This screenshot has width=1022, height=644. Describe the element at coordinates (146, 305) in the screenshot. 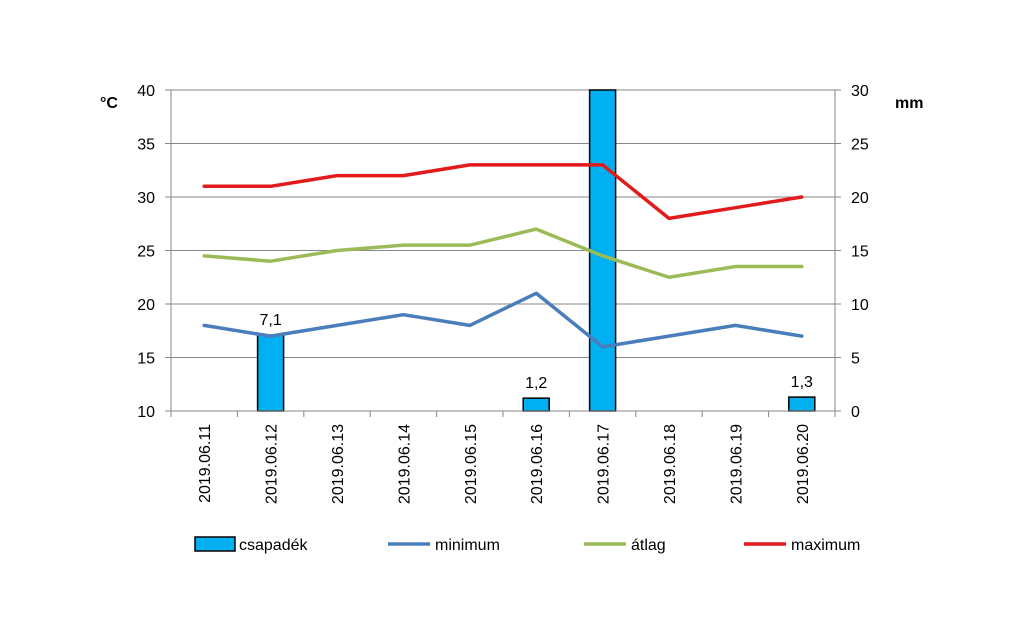

I see `left-tick-label: 20` at that location.